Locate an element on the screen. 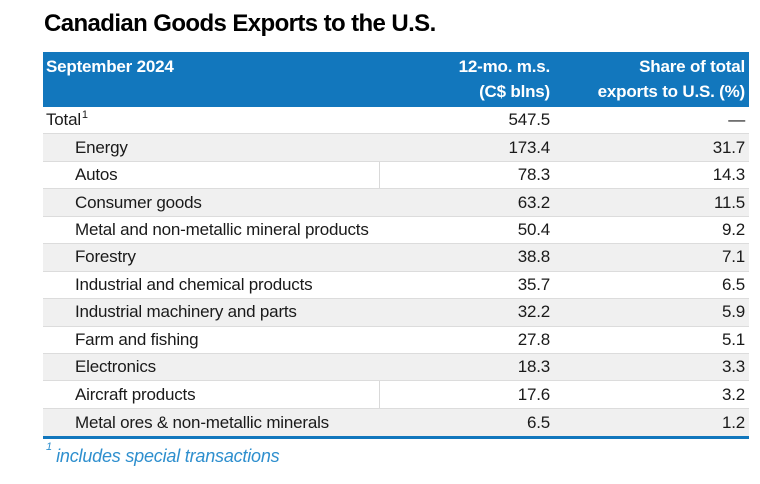 The image size is (760, 484). row-label: Energy is located at coordinates (101, 147).